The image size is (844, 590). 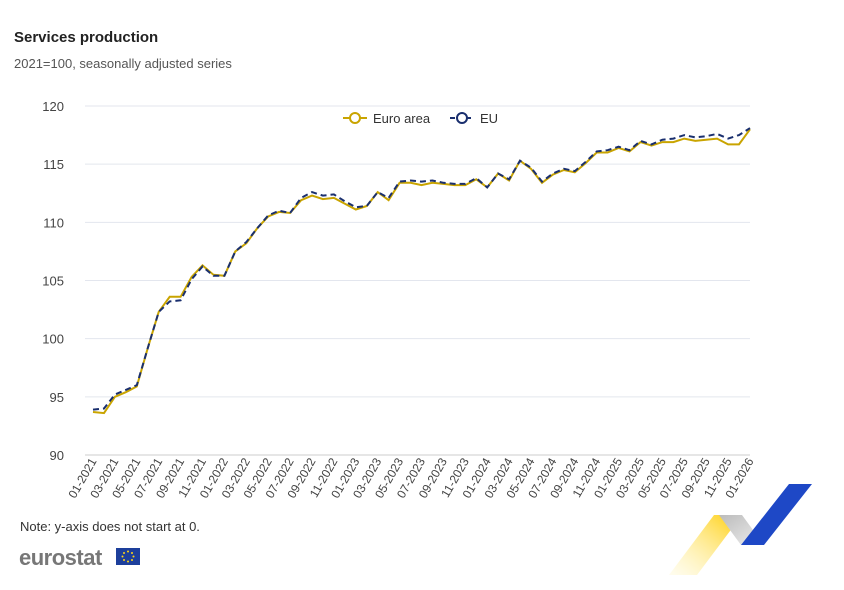 What do you see at coordinates (53, 106) in the screenshot?
I see `y-tick-label: 120` at bounding box center [53, 106].